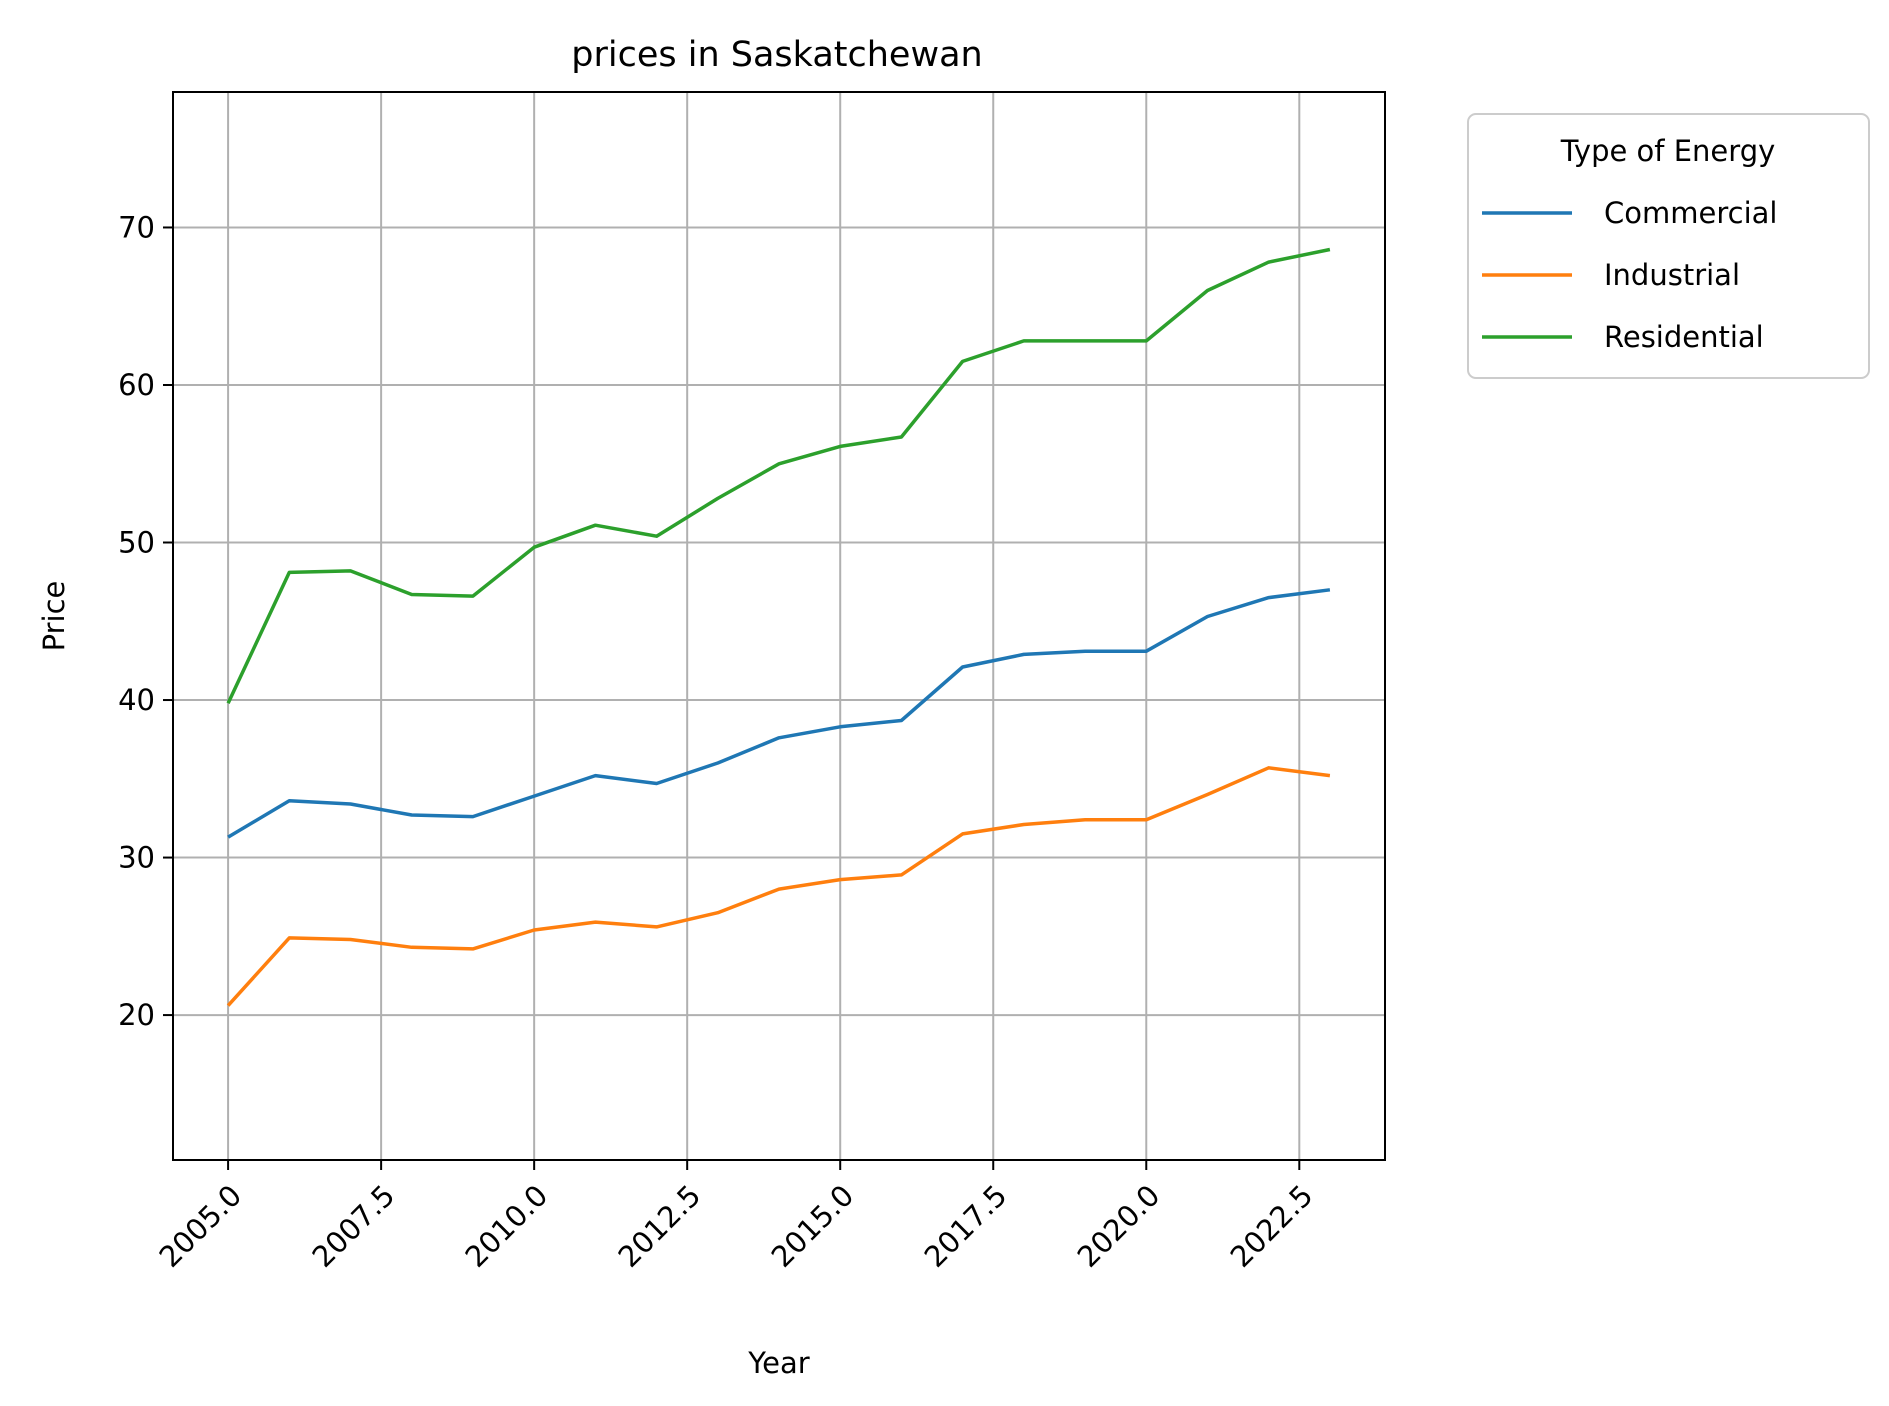 The width and height of the screenshot is (1889, 1406). Describe the element at coordinates (136, 700) in the screenshot. I see `y-tick-label: 40` at that location.